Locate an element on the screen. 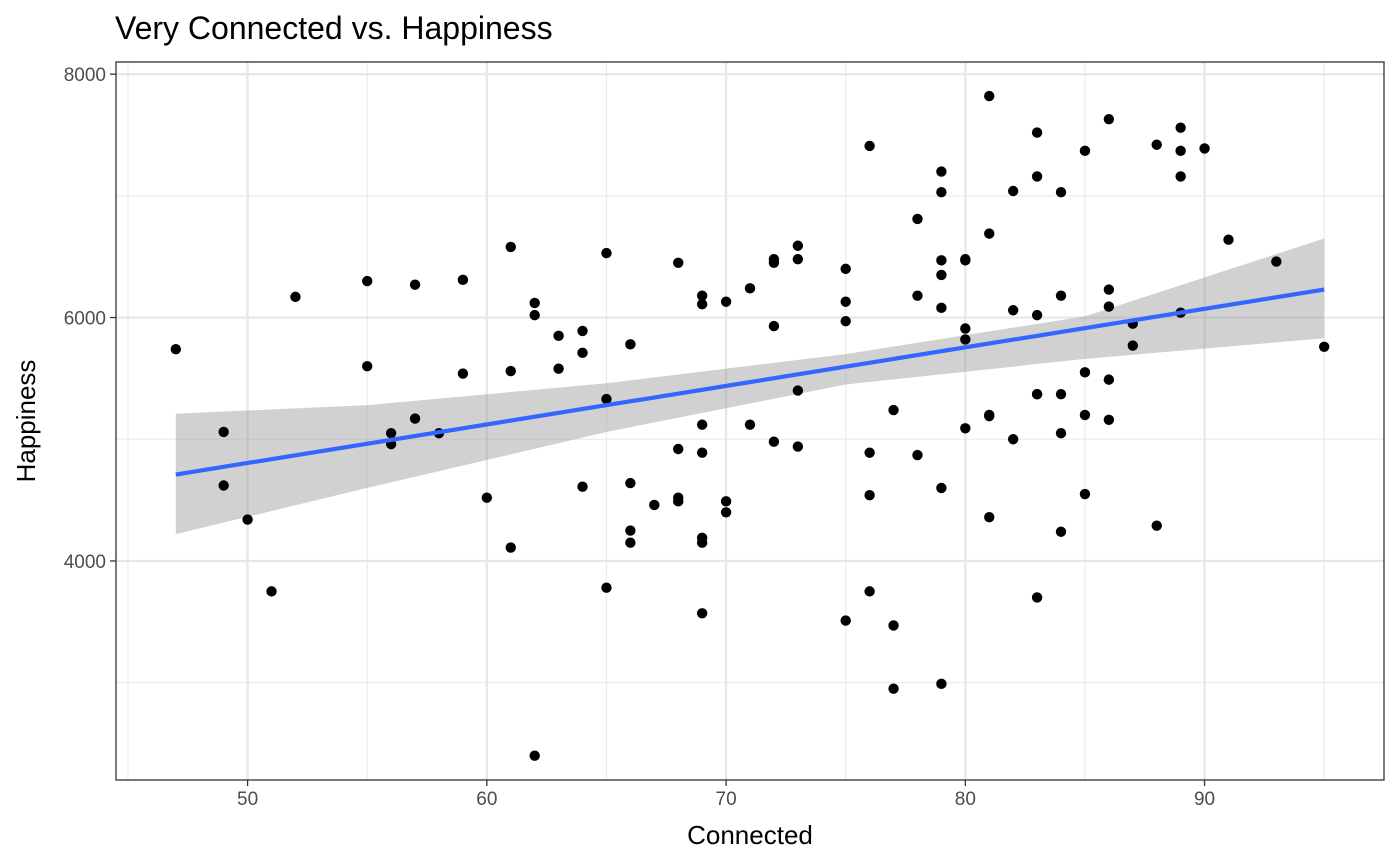 The width and height of the screenshot is (1400, 865). y-tick-label: 6000 is located at coordinates (85, 319).